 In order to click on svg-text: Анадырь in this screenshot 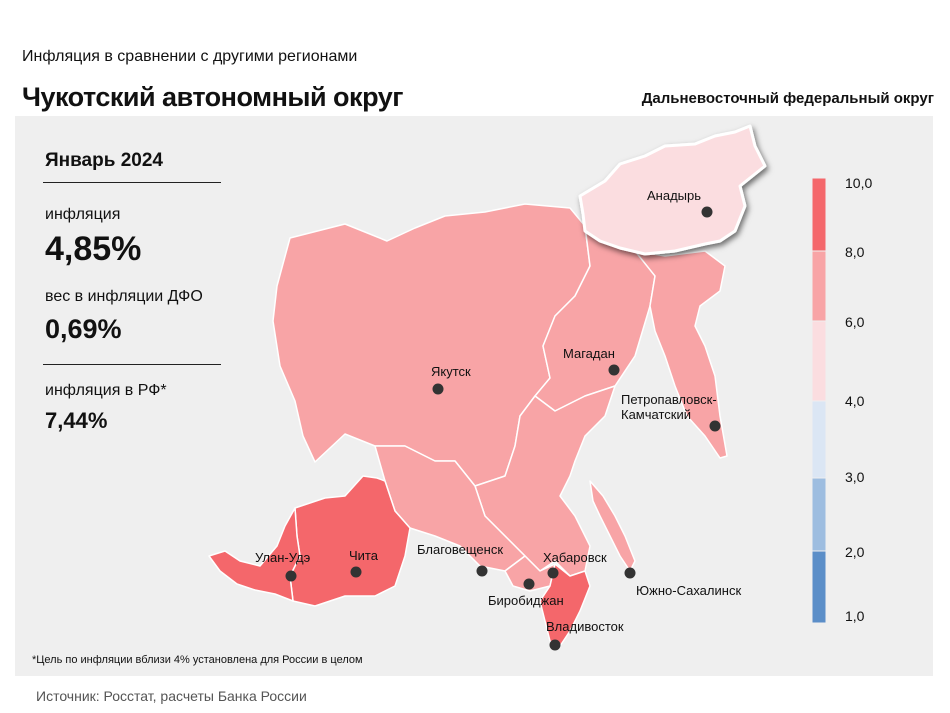, I will do `click(674, 195)`.